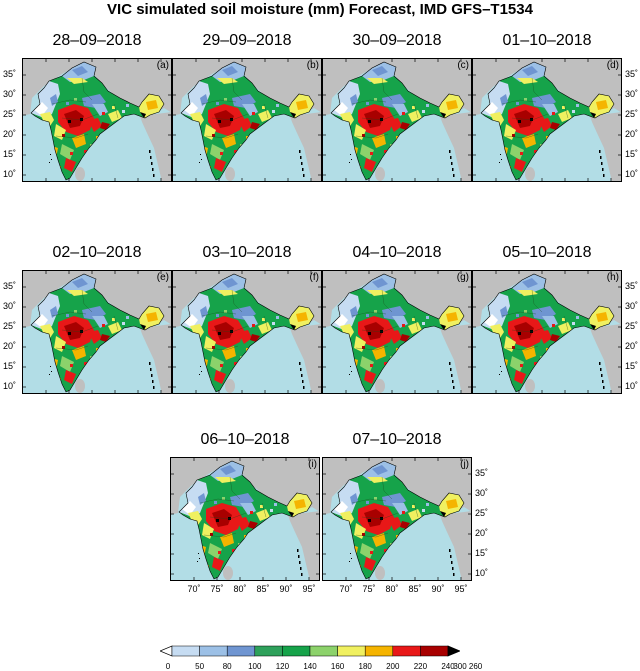  I want to click on colorbar-label: 180, so click(365, 666).